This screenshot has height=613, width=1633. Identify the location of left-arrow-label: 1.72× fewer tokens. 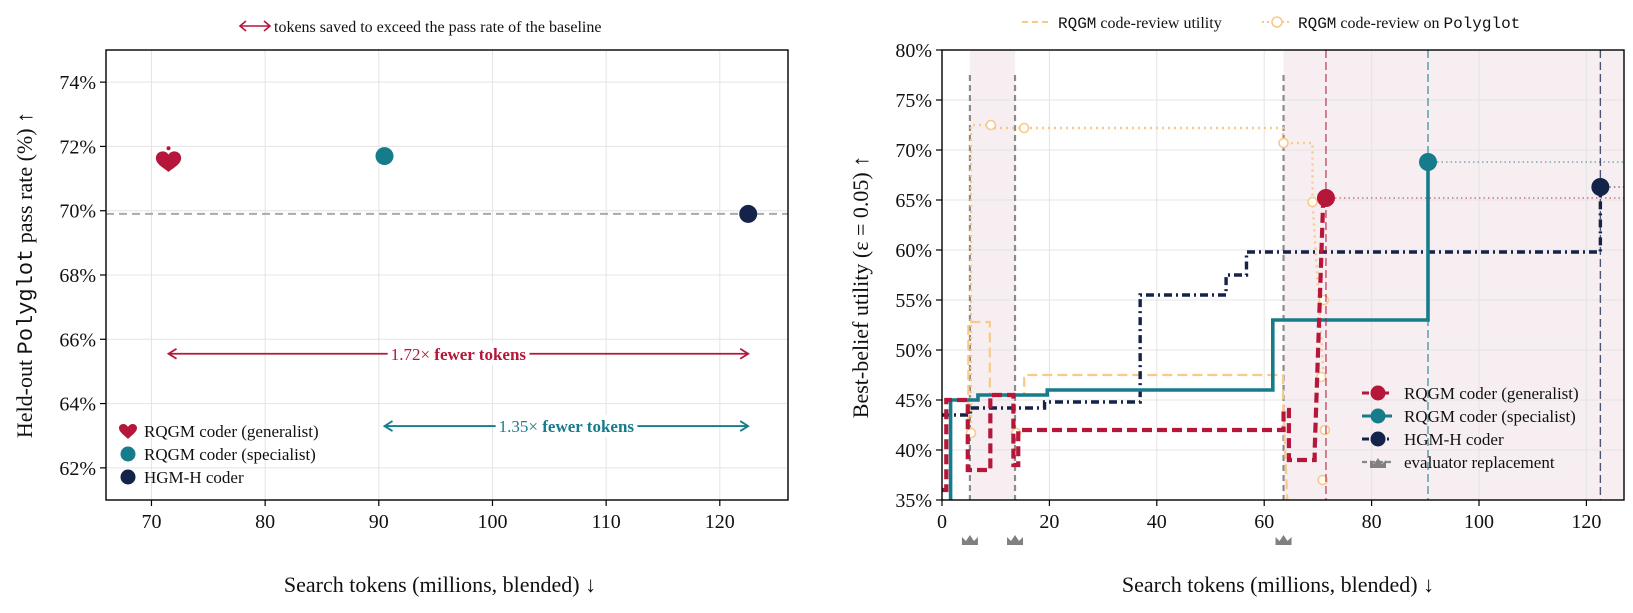
(459, 354).